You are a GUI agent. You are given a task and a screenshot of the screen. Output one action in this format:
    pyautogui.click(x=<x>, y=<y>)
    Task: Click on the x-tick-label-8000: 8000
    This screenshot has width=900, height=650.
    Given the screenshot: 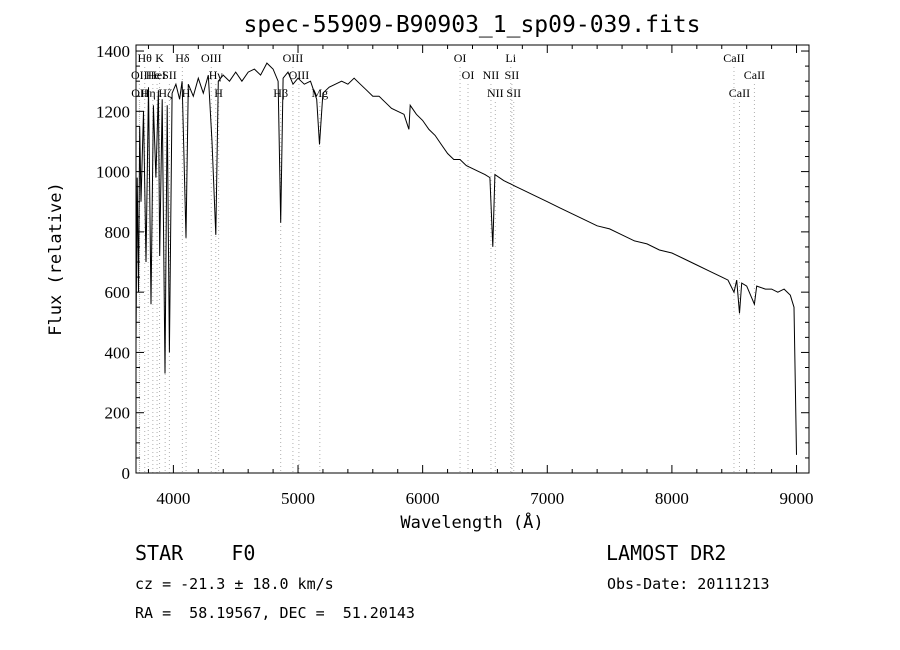 What is the action you would take?
    pyautogui.click(x=672, y=498)
    